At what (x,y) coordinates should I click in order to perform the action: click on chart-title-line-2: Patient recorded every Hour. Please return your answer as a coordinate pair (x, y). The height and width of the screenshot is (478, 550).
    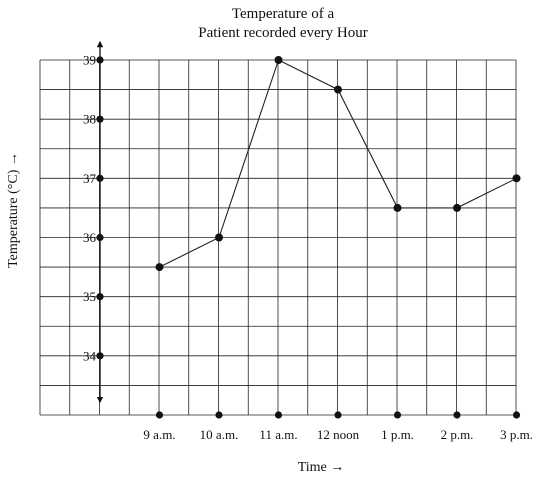
    Looking at the image, I should click on (283, 33).